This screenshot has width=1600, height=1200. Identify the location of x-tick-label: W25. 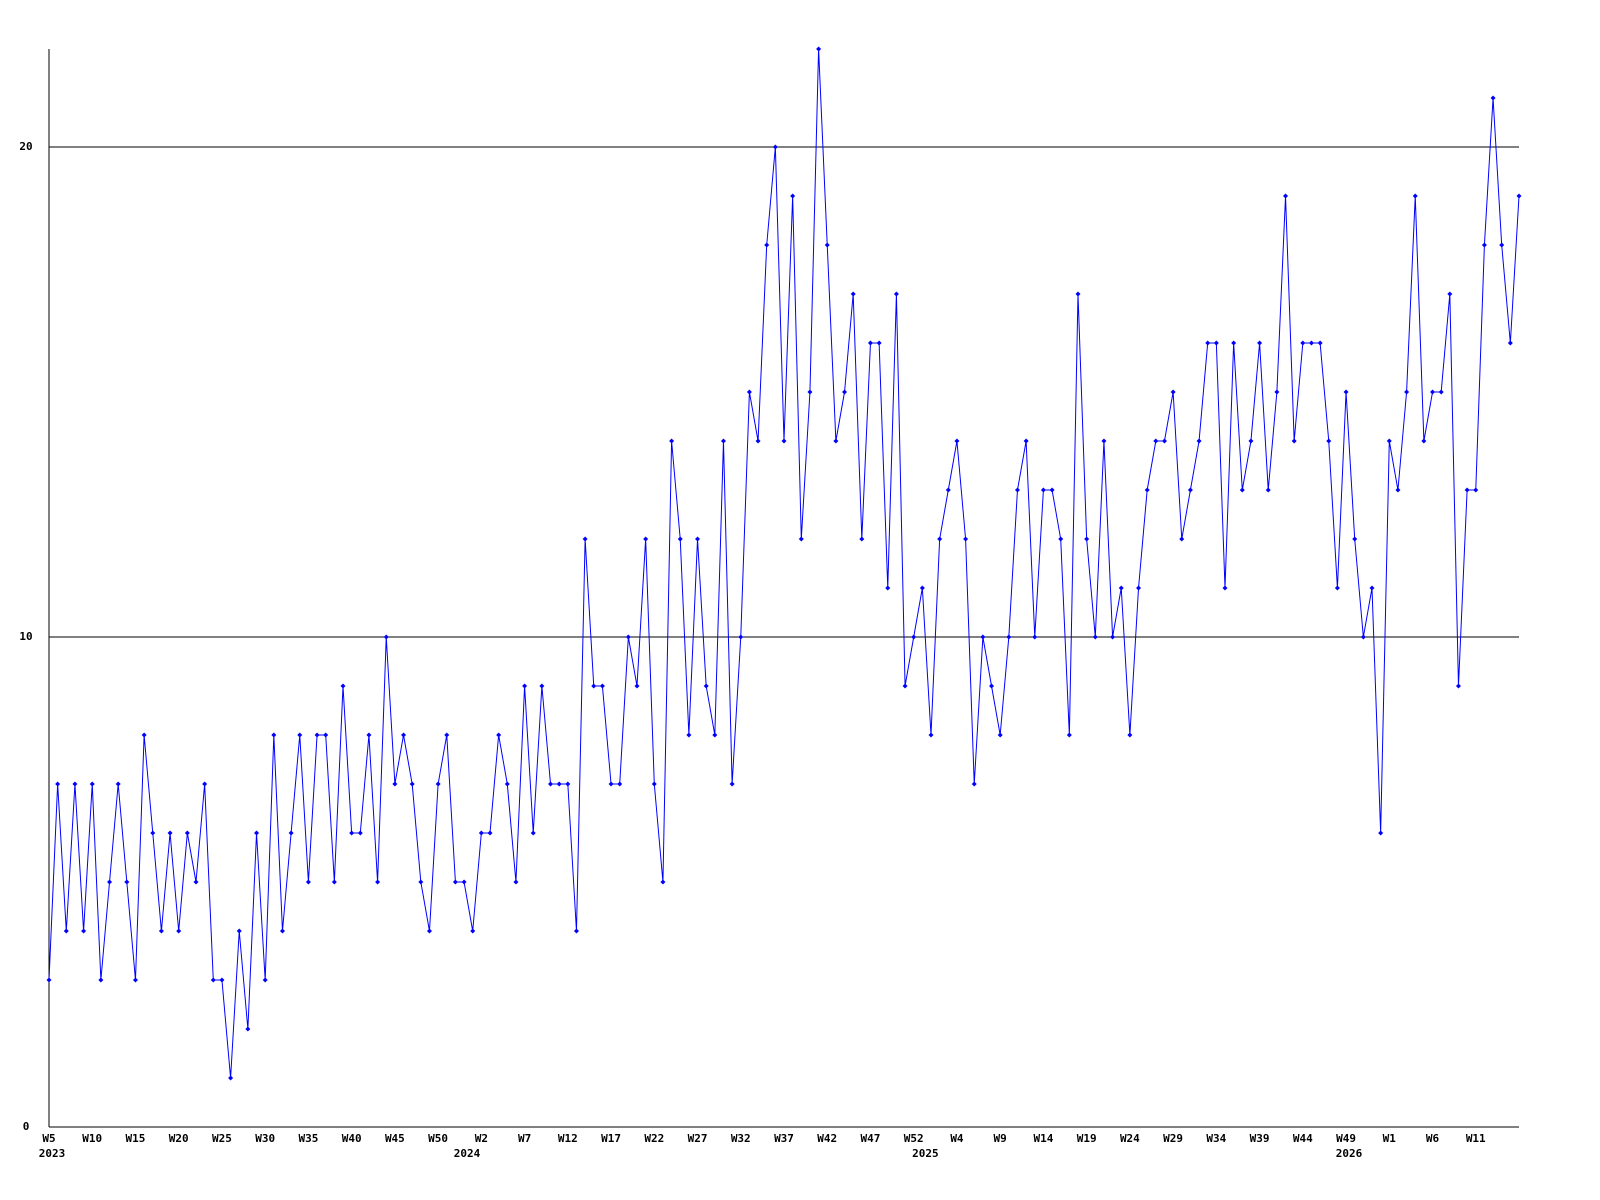
(222, 1138).